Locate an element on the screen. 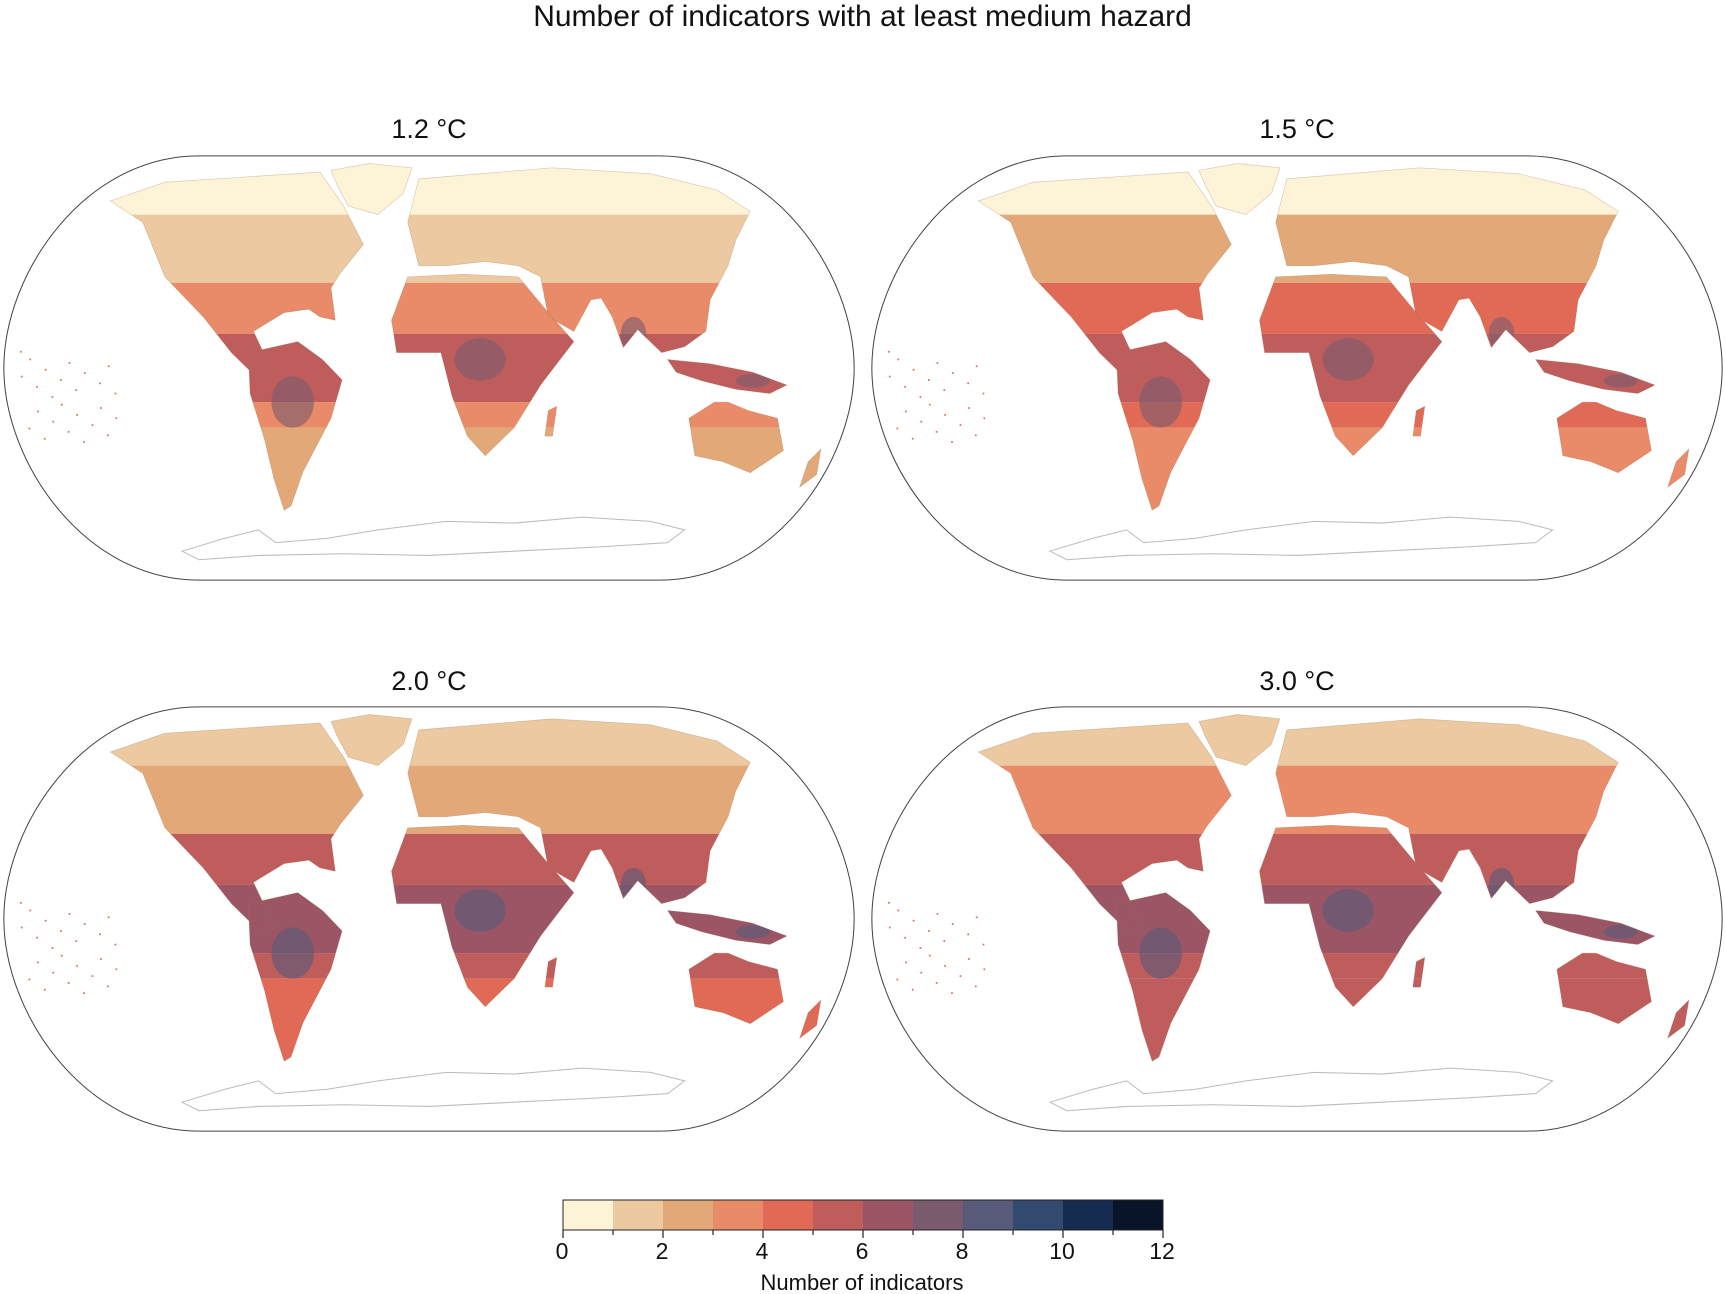 This screenshot has height=1294, width=1725. colorbar-label: Number of indicators is located at coordinates (862, 1282).